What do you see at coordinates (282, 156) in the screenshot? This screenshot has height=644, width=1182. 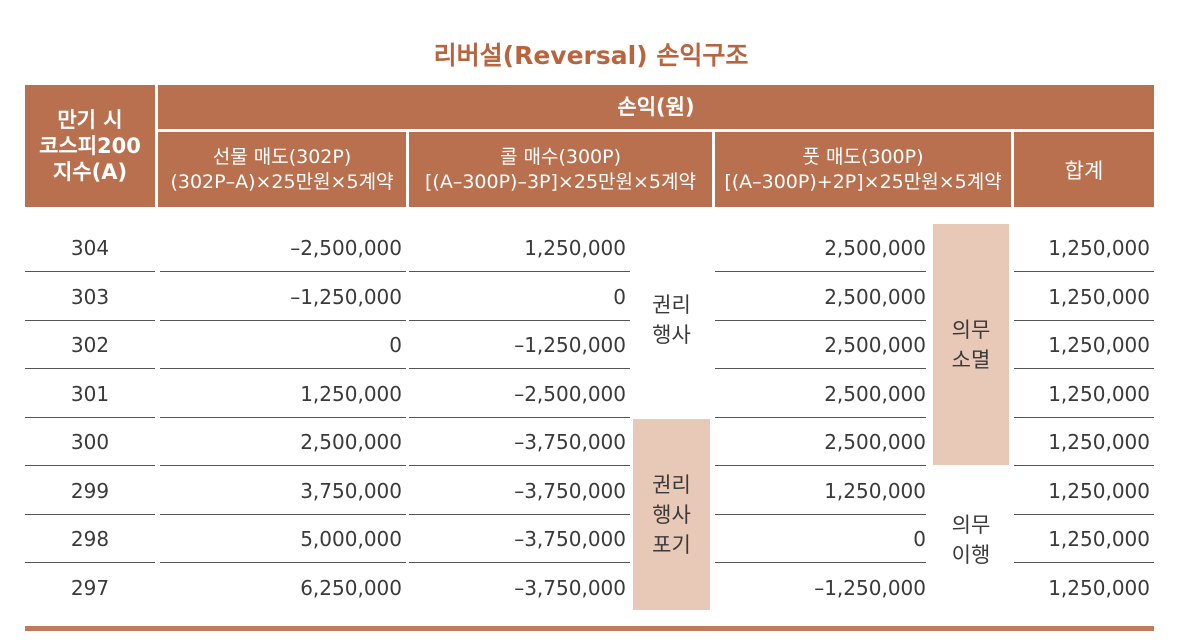 I see `header-futures-name: 선물 매도(302P)` at bounding box center [282, 156].